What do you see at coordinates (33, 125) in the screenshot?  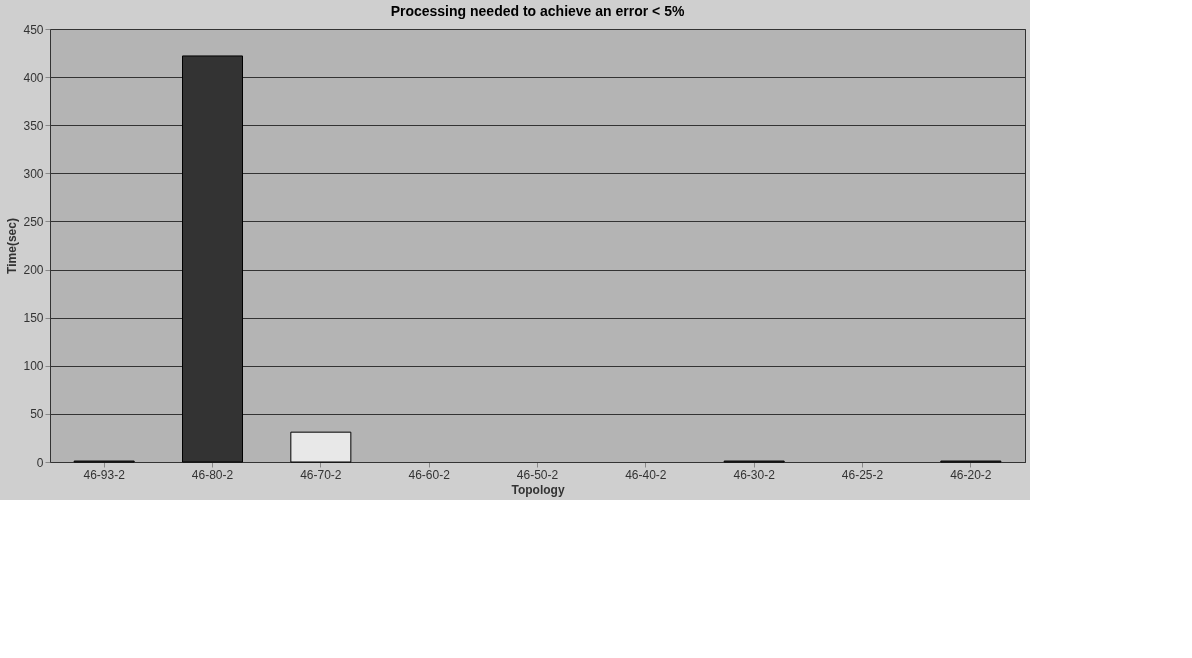 I see `y-tick-label: 350` at bounding box center [33, 125].